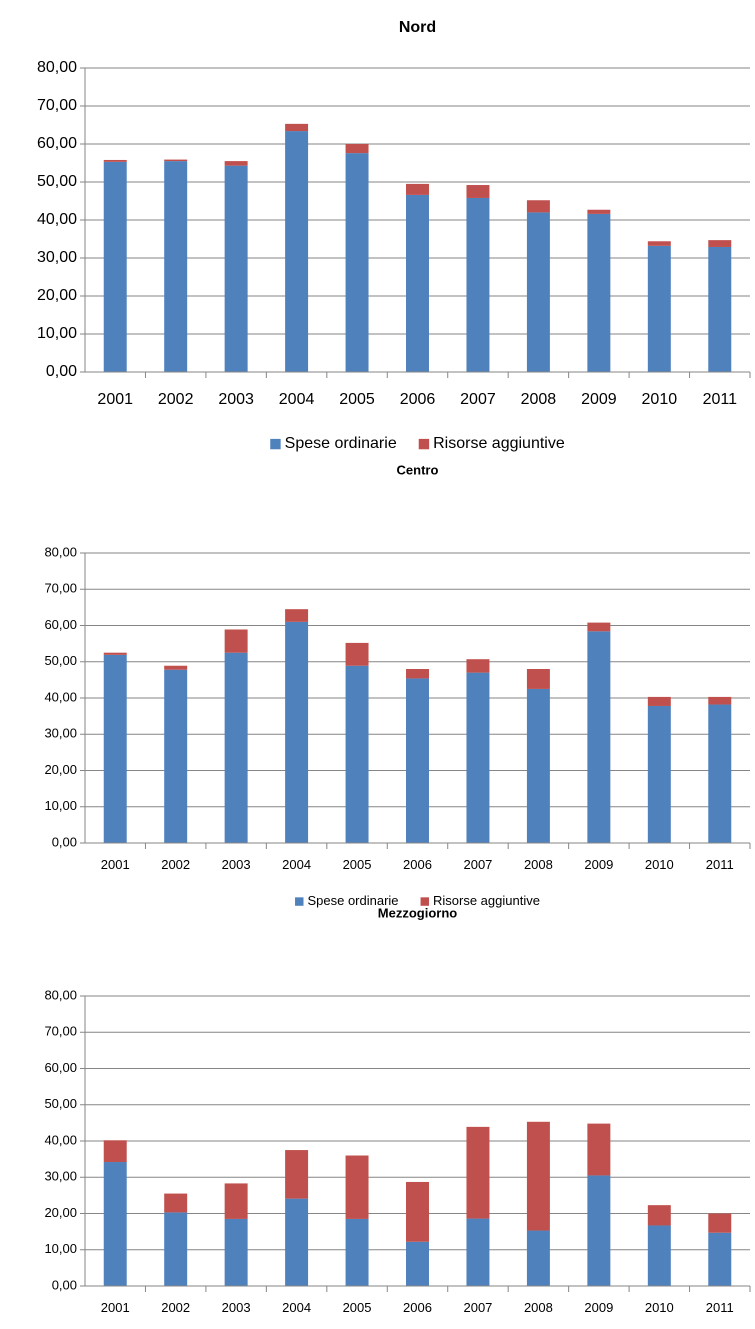 This screenshot has height=1329, width=755. I want to click on legend-label: Risorse aggiuntive, so click(486, 900).